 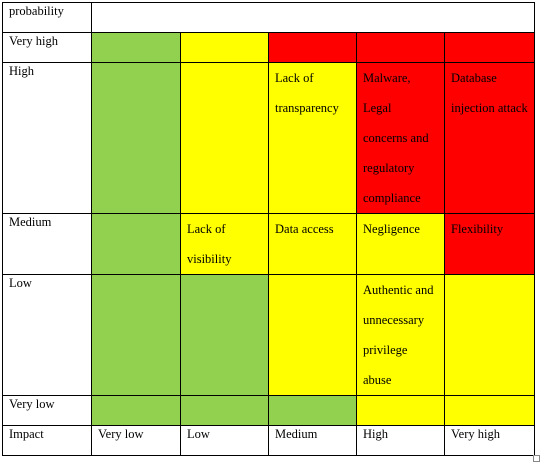 I want to click on row-label: High, so click(x=47, y=138).